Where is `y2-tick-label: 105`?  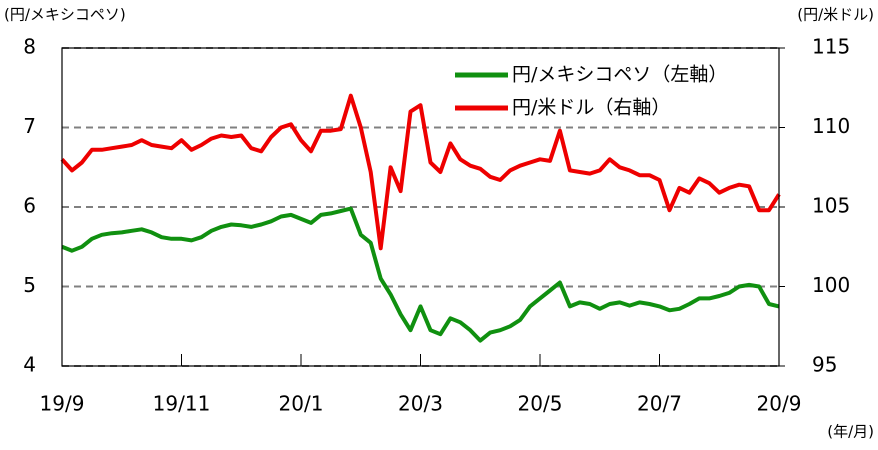
y2-tick-label: 105 is located at coordinates (831, 206).